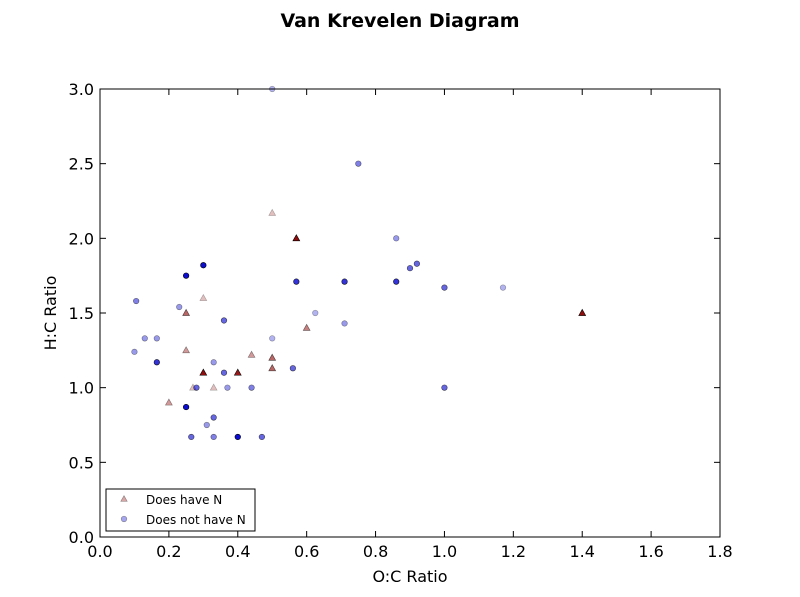  What do you see at coordinates (375, 551) in the screenshot?
I see `x-tick-label: 0.8` at bounding box center [375, 551].